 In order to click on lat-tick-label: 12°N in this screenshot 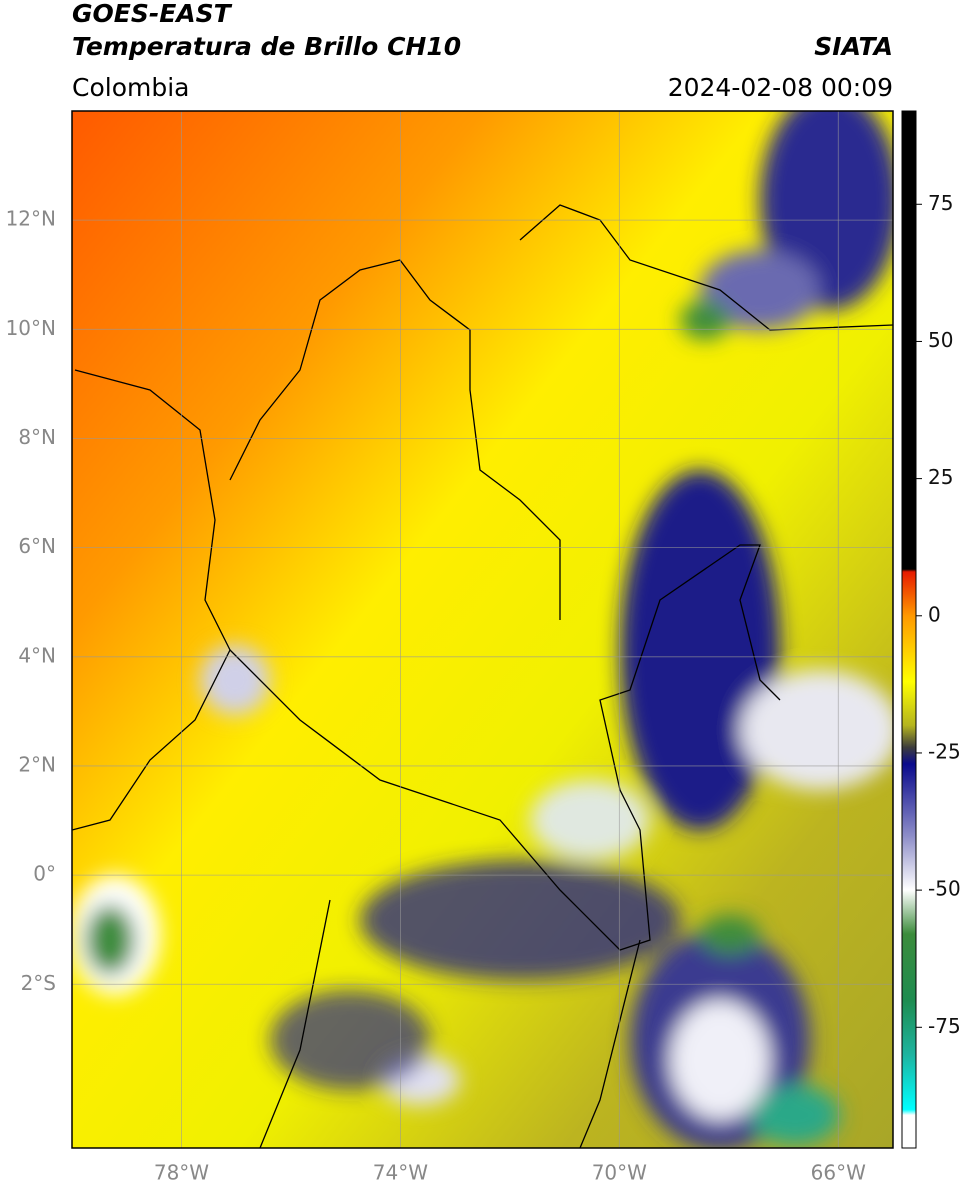, I will do `click(31, 219)`.